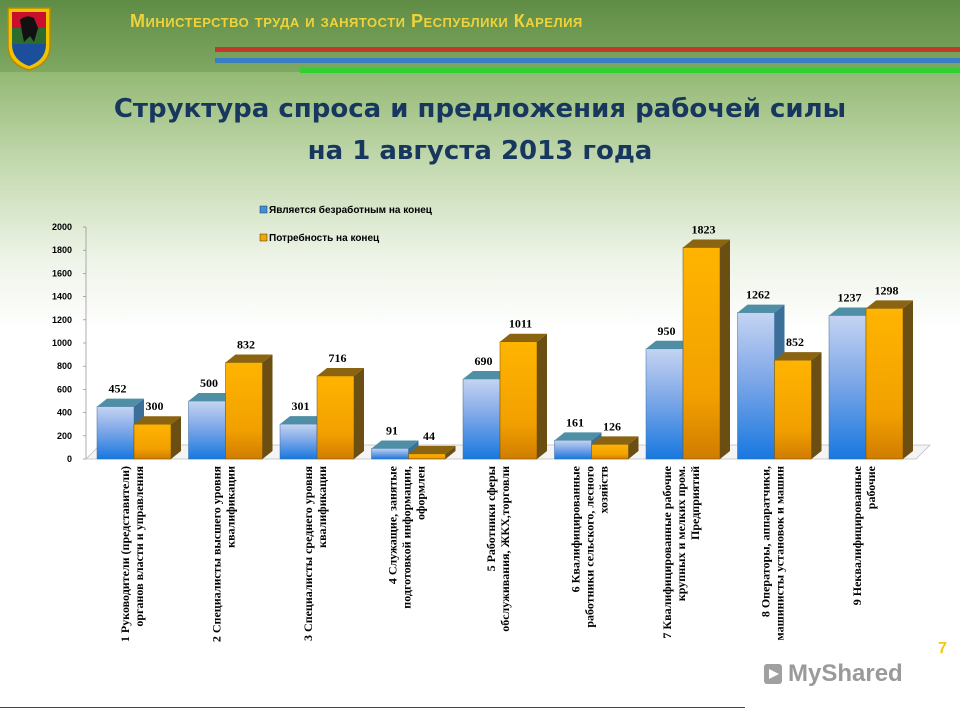 The image size is (960, 720). Describe the element at coordinates (575, 422) in the screenshot. I see `data-label: 161` at that location.